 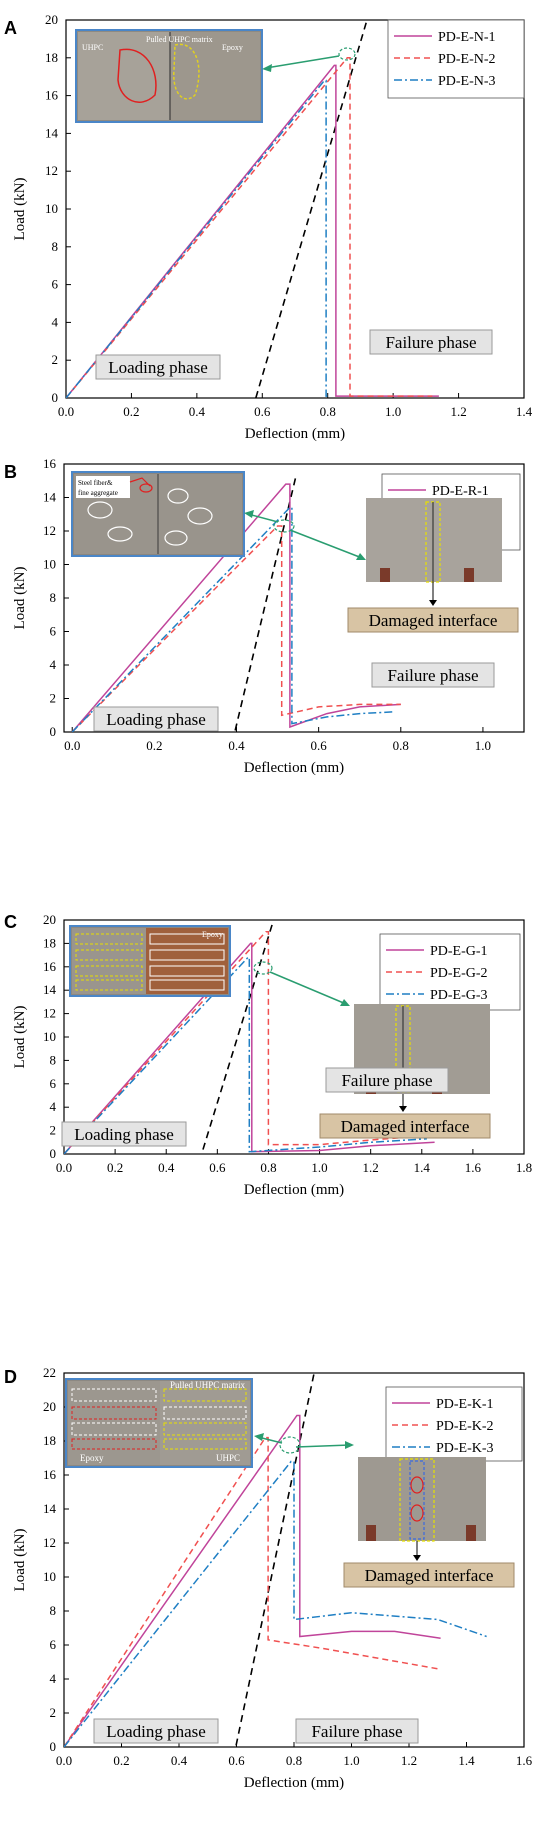 I want to click on legend-label: PD-E-N-3, so click(x=467, y=81).